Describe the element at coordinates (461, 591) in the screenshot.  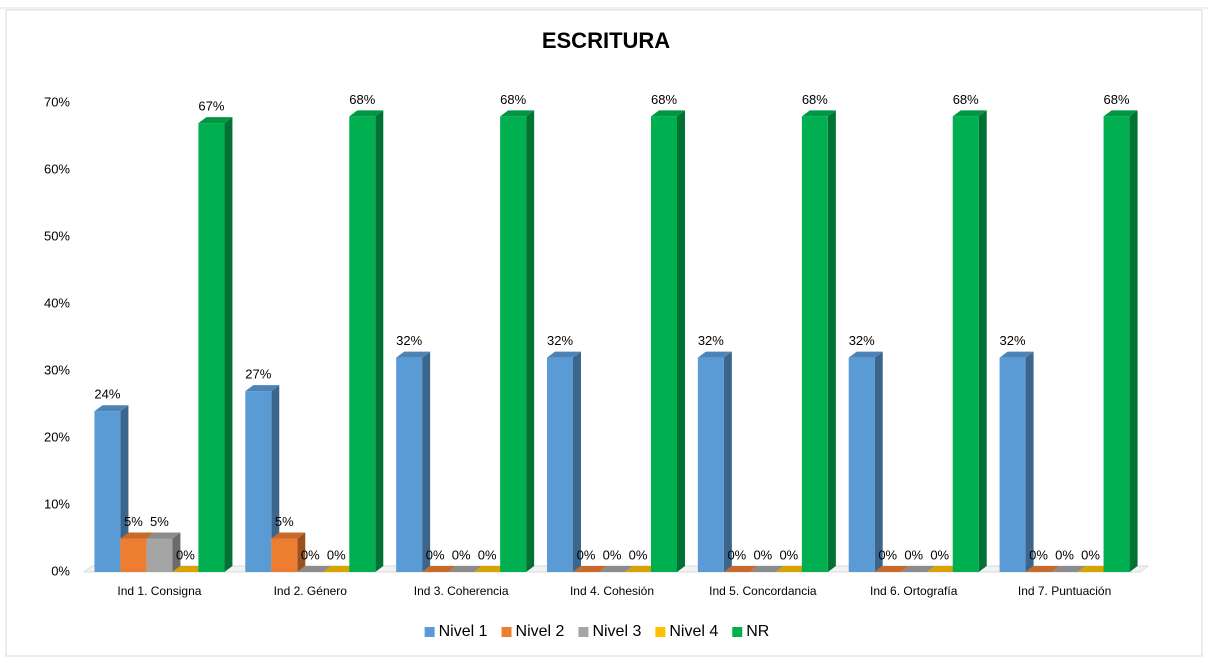
I see `x-tick-label: Ind 3. Coherencia` at that location.